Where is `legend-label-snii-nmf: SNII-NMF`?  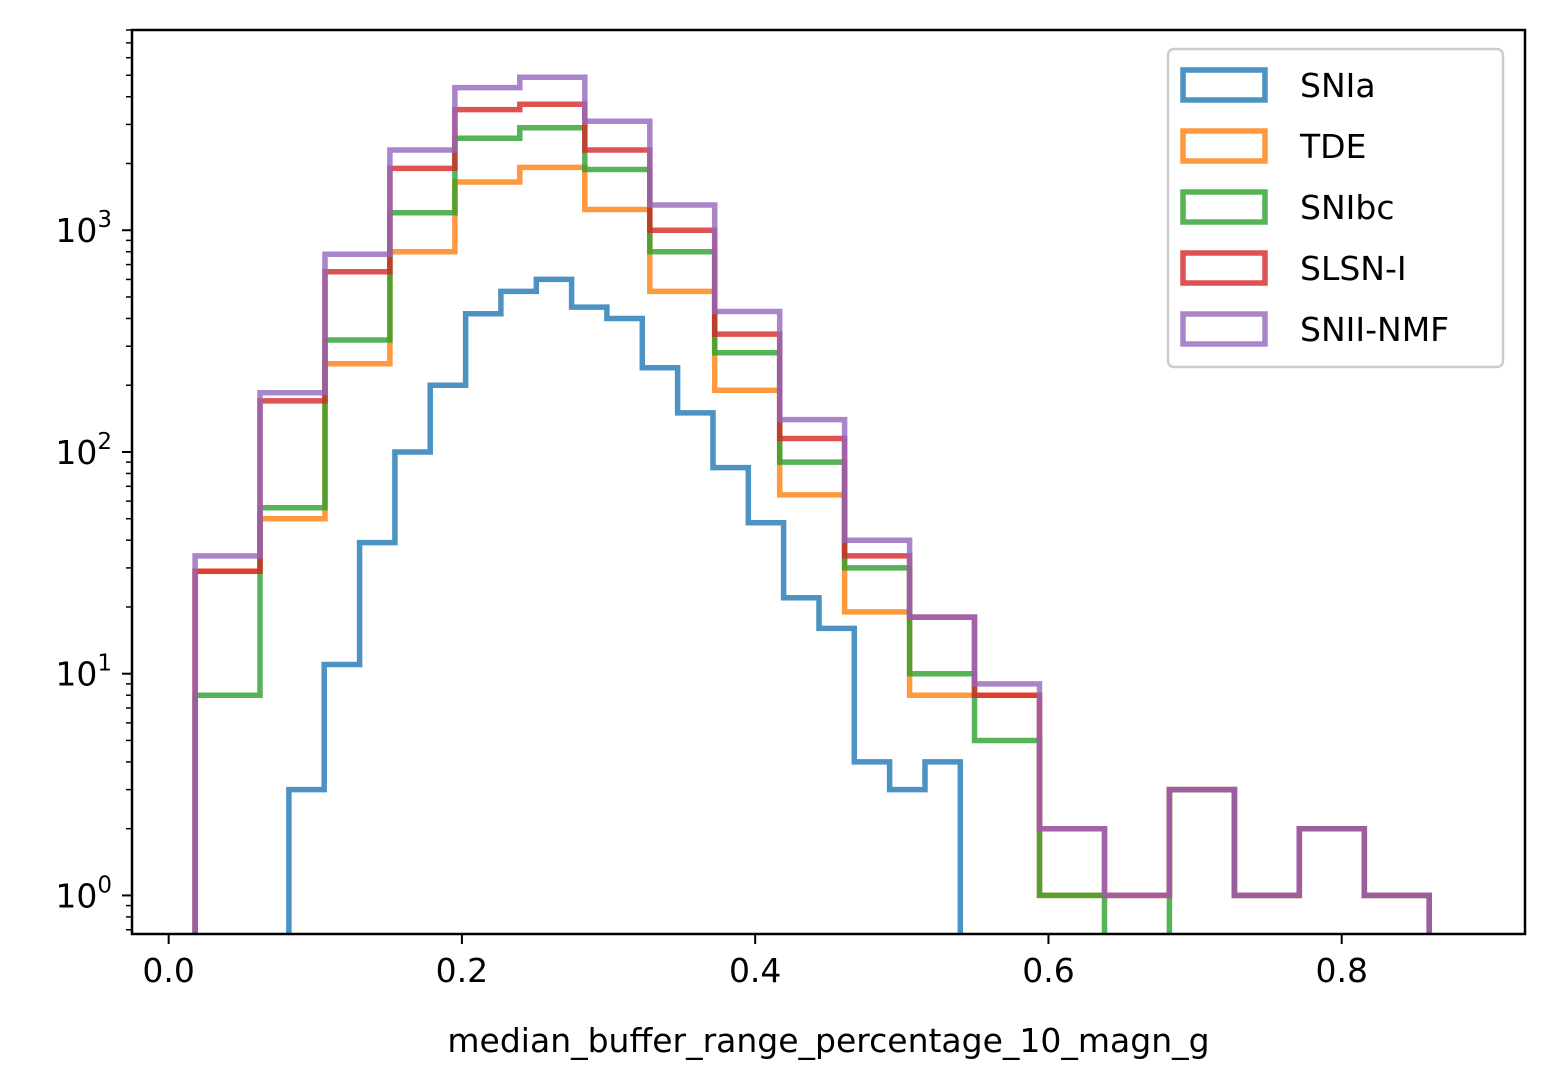
legend-label-snii-nmf: SNII-NMF is located at coordinates (1374, 329).